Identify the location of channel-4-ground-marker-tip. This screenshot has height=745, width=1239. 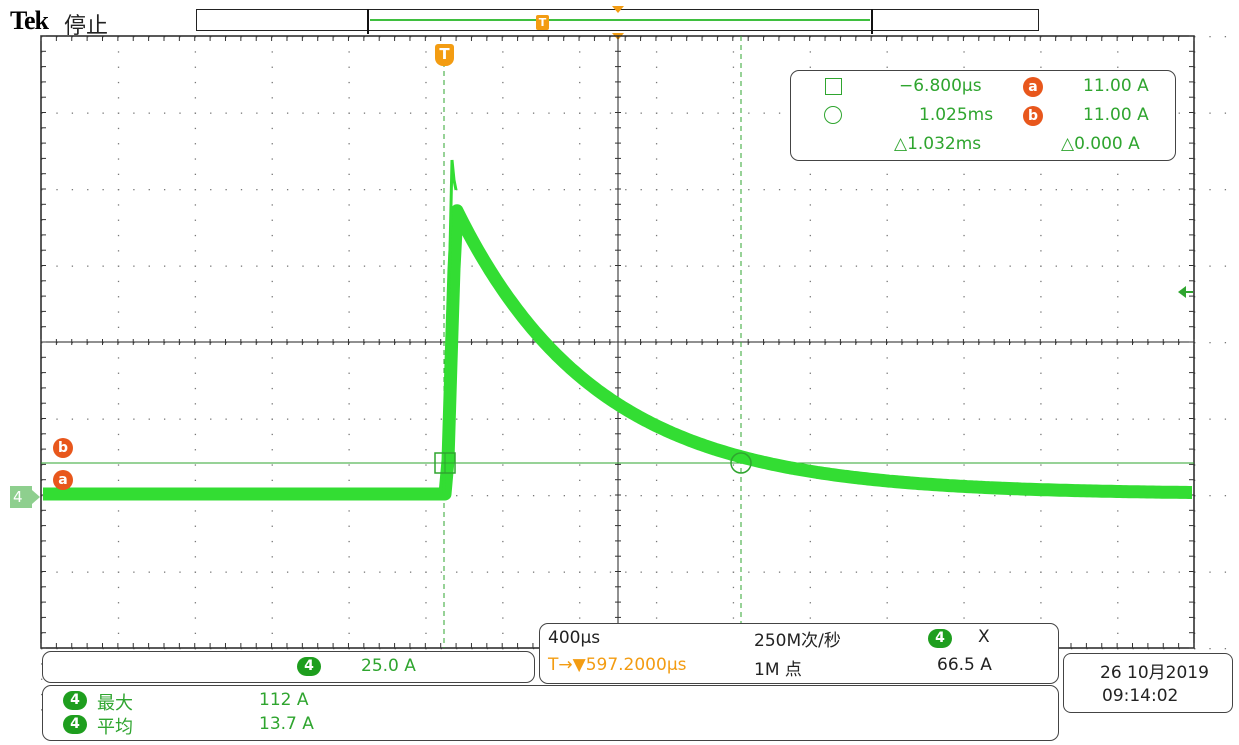
(36, 497).